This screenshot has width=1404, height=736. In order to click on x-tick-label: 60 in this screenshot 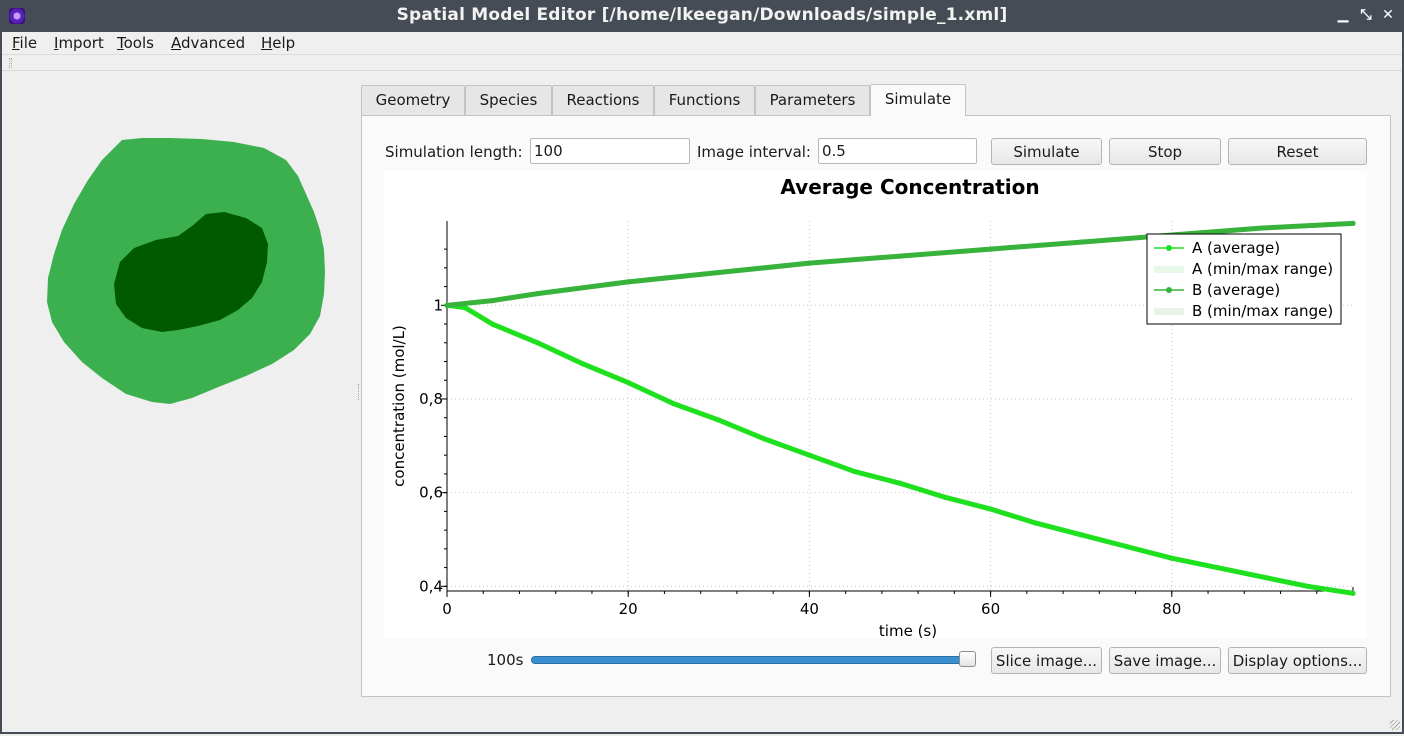, I will do `click(990, 609)`.